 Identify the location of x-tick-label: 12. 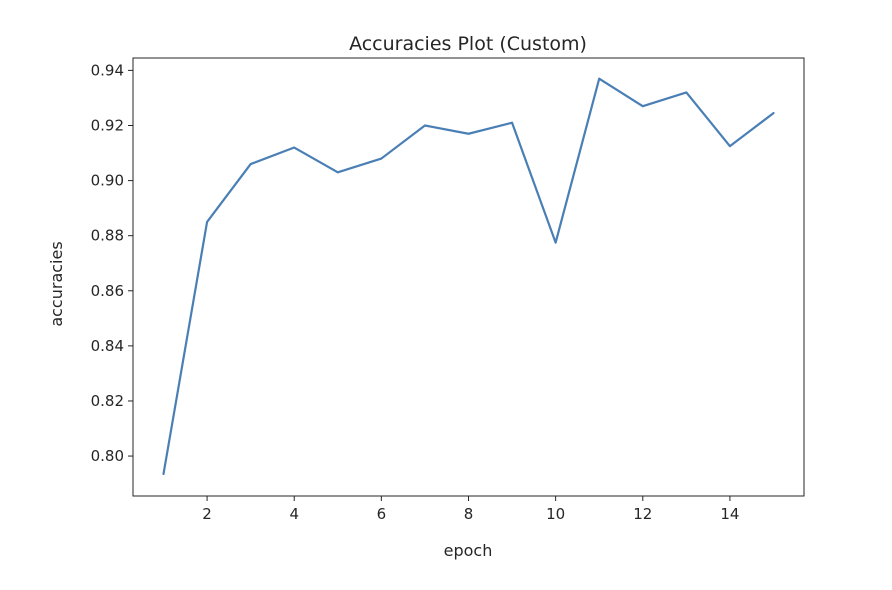
(642, 514).